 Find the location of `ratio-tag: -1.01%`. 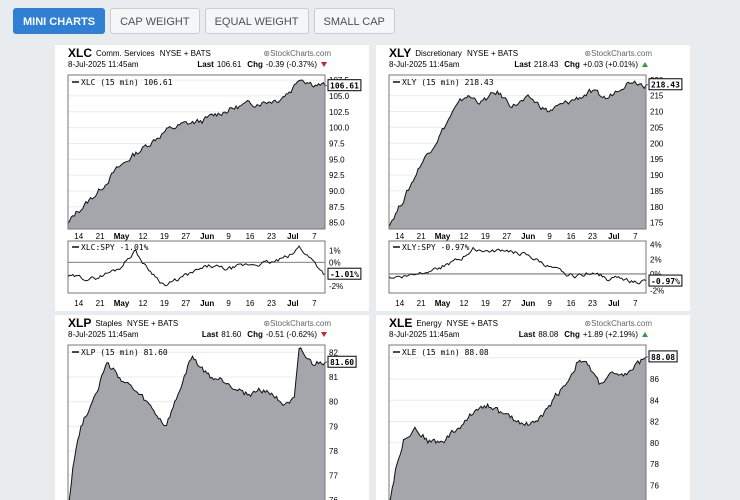

ratio-tag: -1.01% is located at coordinates (344, 274).